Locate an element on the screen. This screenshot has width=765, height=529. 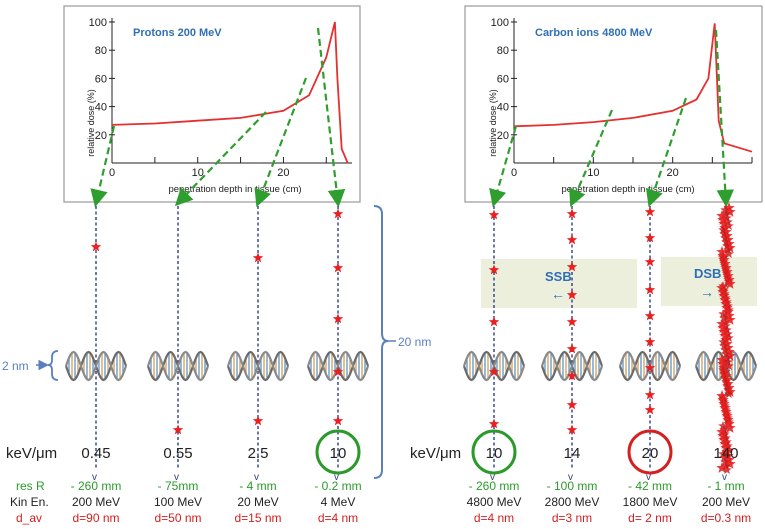
carbon-ylabel: relative dose (%) is located at coordinates (493, 123).